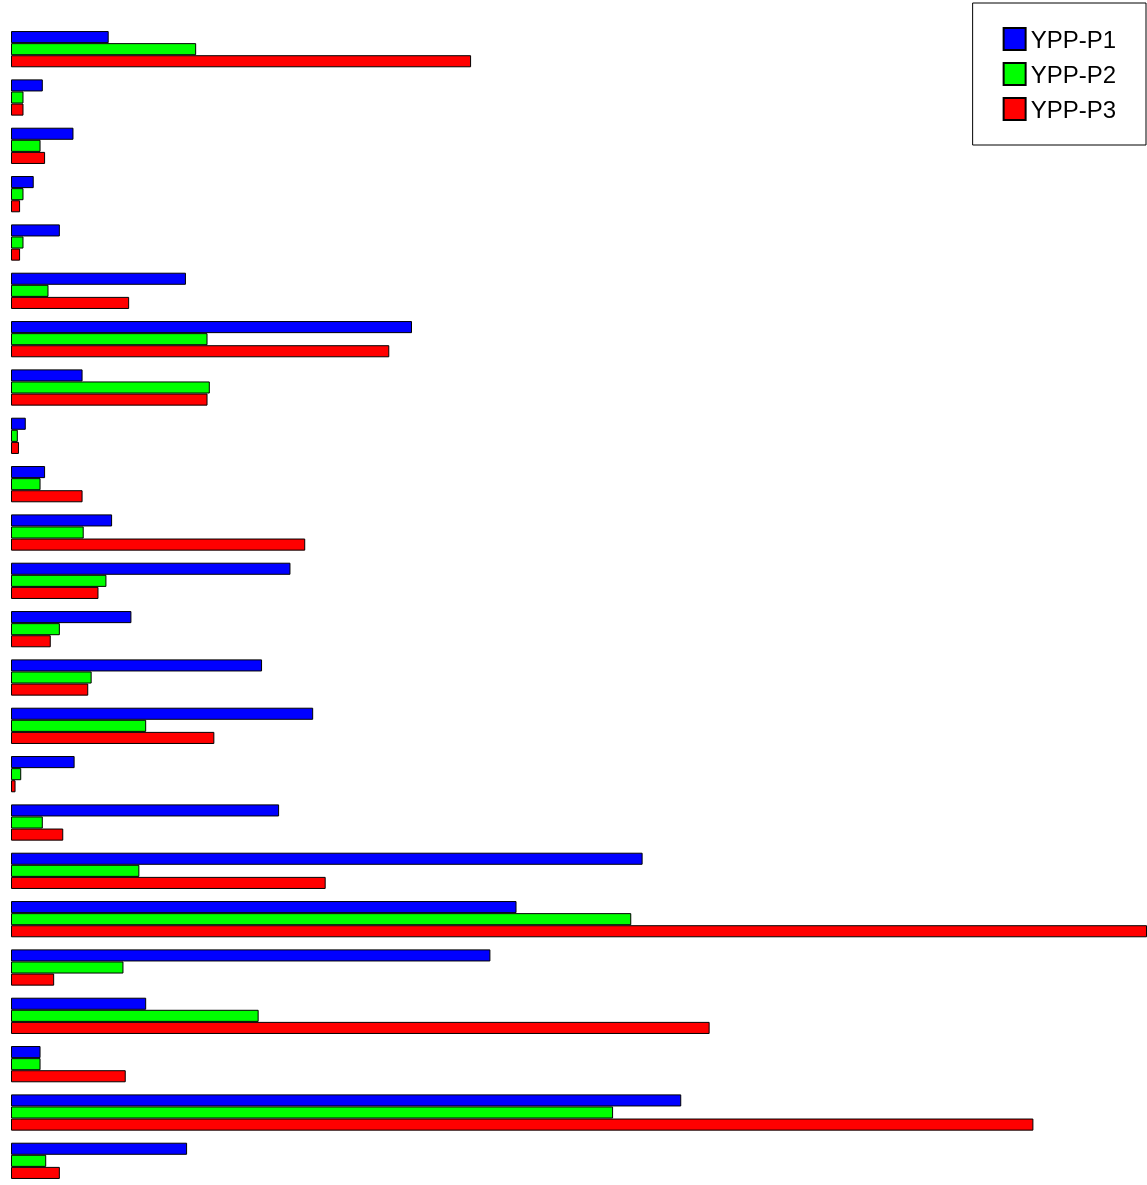  I want to click on legend-label: YPP-P1, so click(1073, 39).